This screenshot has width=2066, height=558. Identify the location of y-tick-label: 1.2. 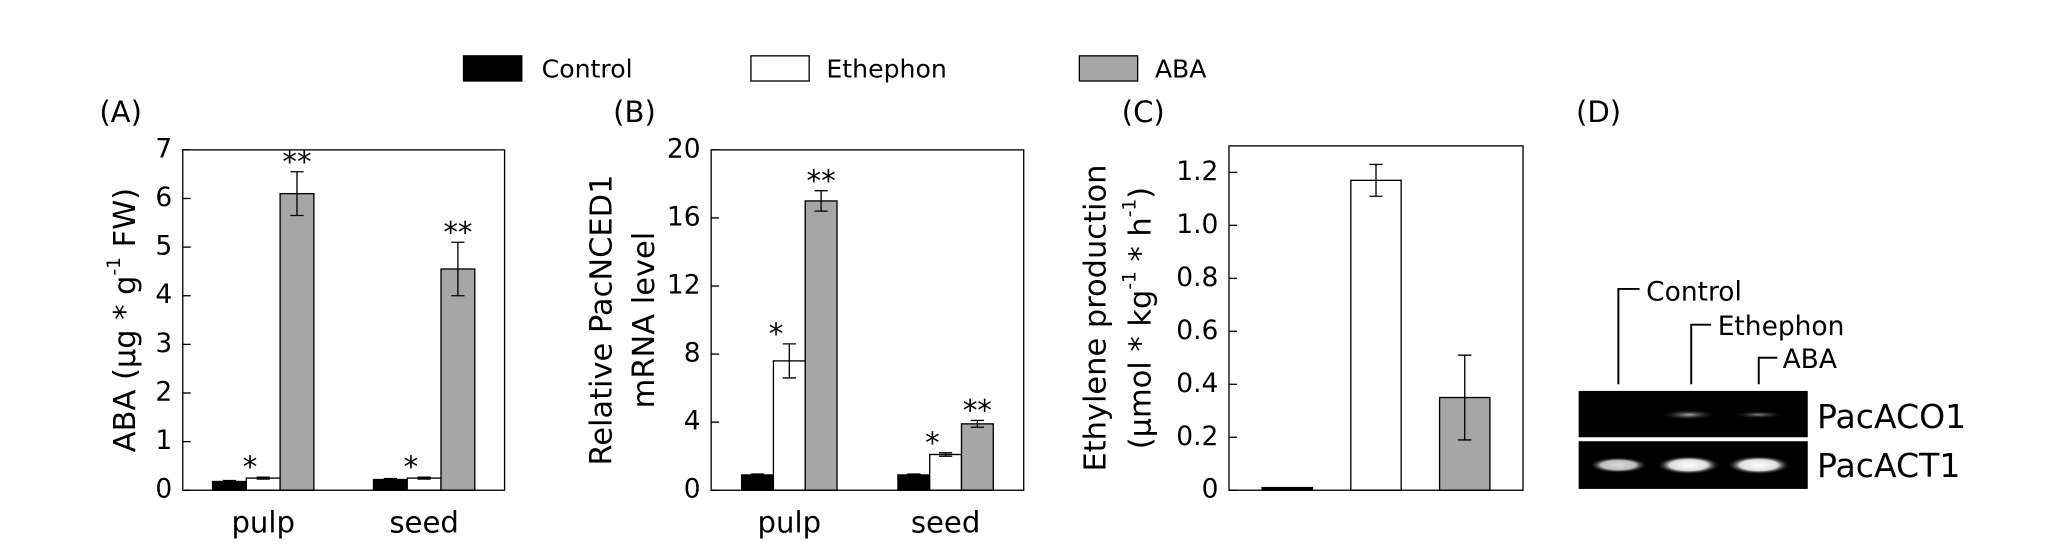
(1197, 171).